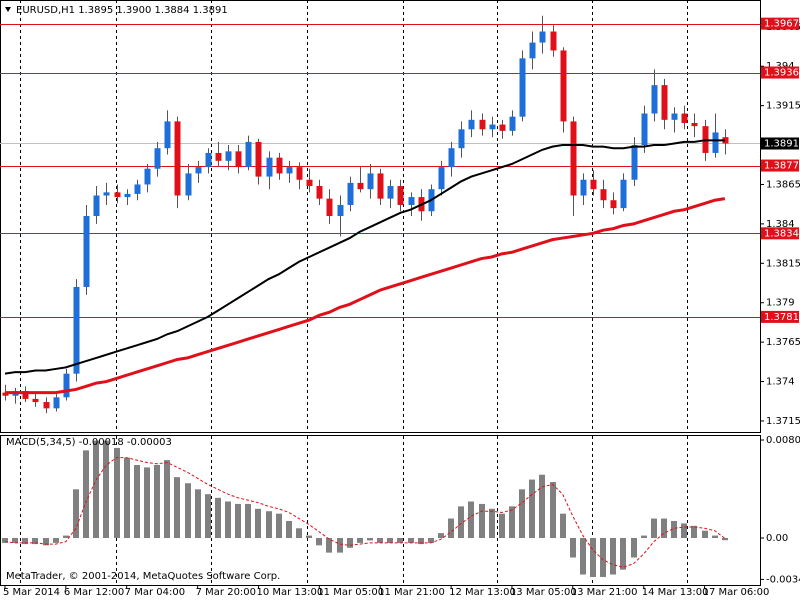  What do you see at coordinates (783, 106) in the screenshot?
I see `y-tick-label: 1.3915` at bounding box center [783, 106].